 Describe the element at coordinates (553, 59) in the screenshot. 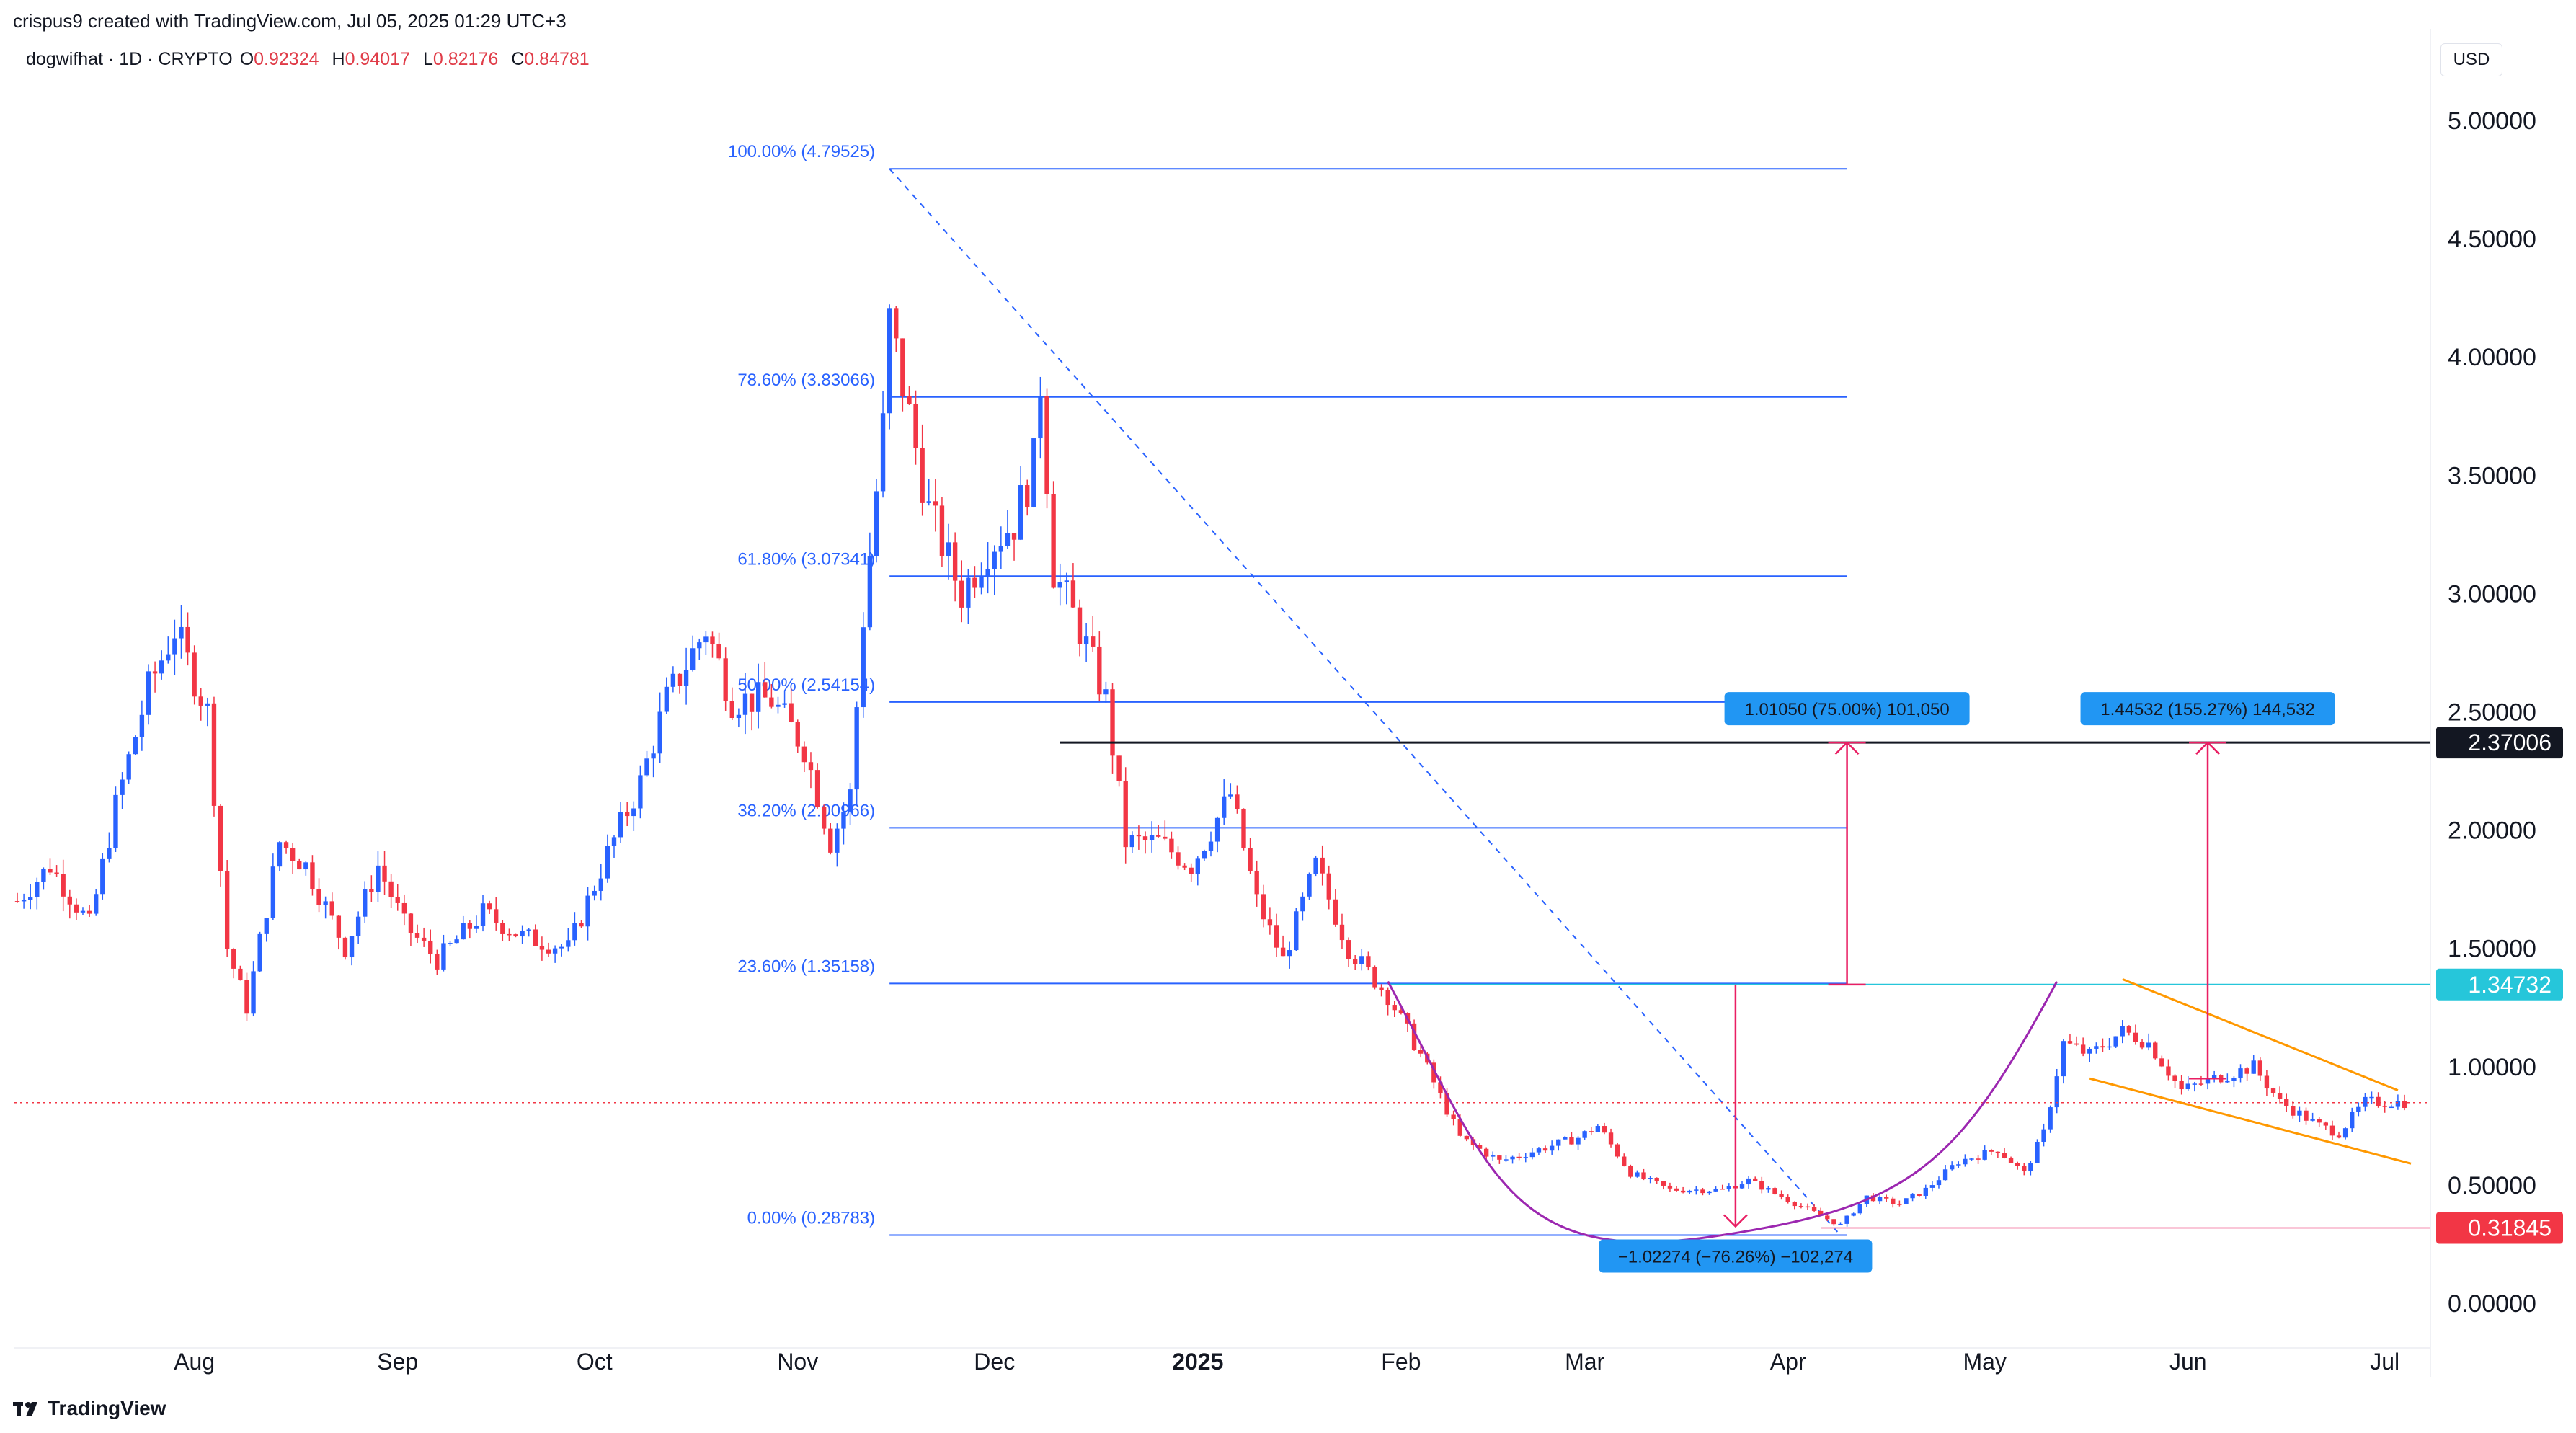

I see `ohlc-close: C0.84781` at that location.